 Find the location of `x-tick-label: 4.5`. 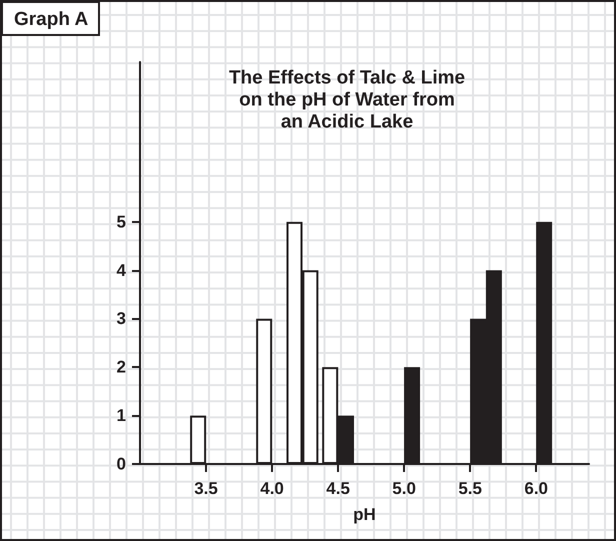

x-tick-label: 4.5 is located at coordinates (338, 488).